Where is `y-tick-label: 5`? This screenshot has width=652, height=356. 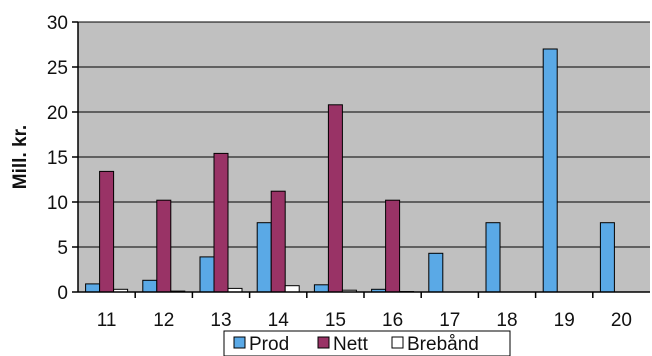
y-tick-label: 5 is located at coordinates (62, 248).